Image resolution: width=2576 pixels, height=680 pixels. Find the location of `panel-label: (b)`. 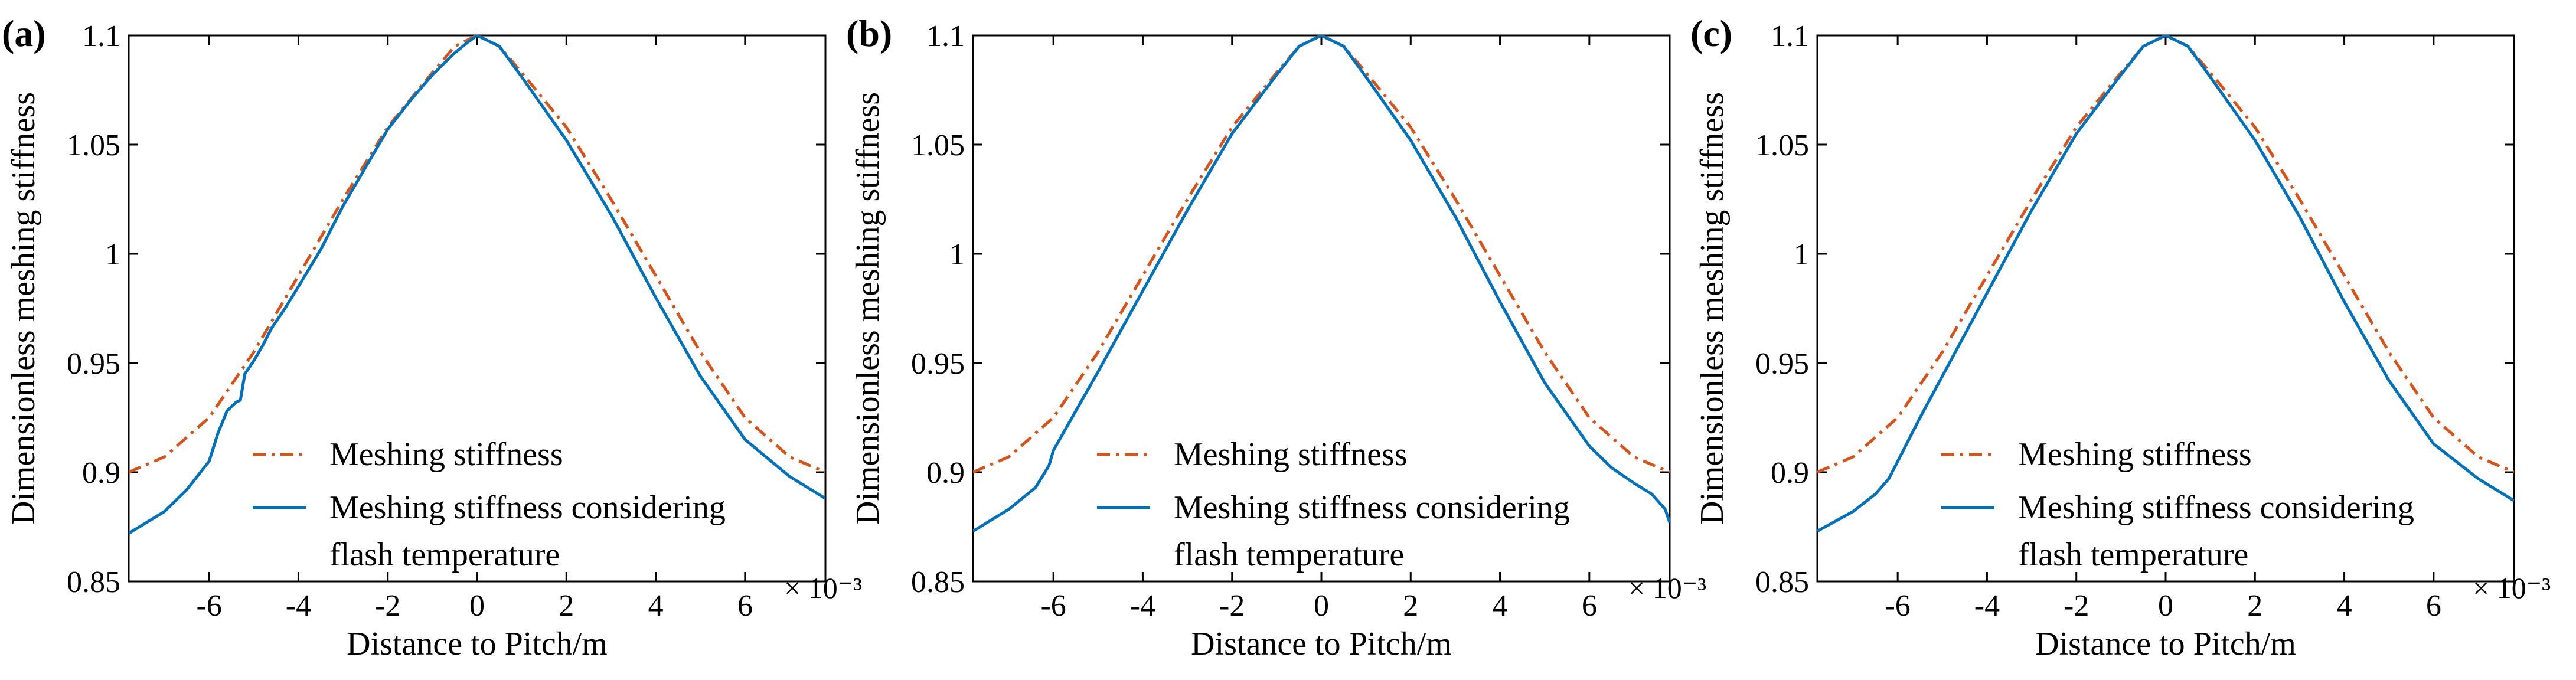

panel-label: (b) is located at coordinates (869, 33).